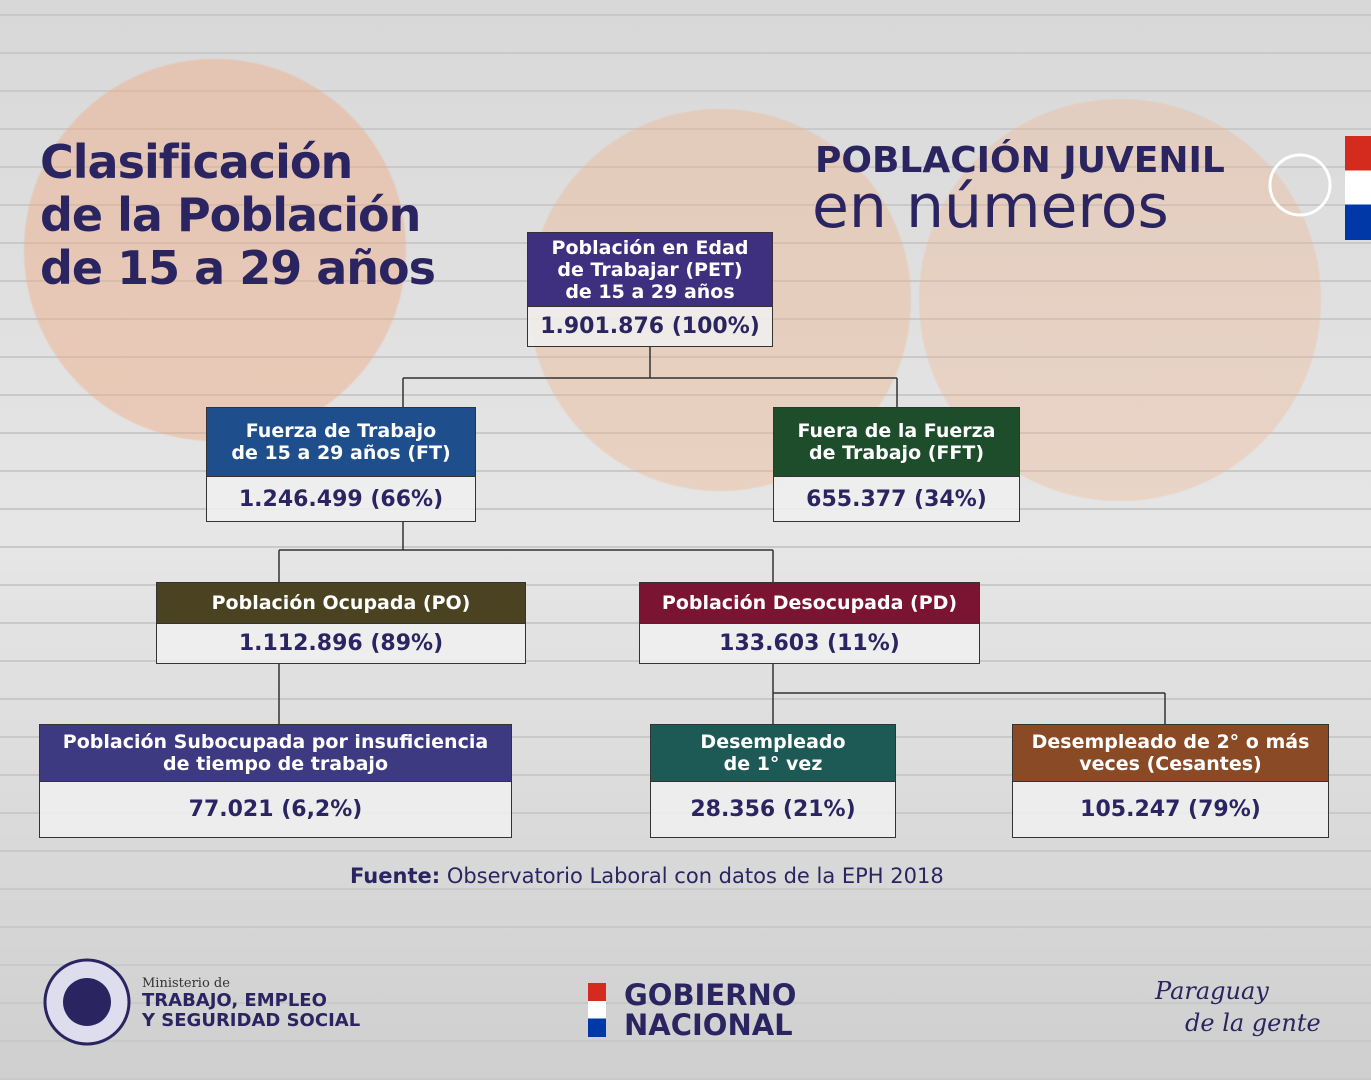  I want to click on node-label: Fuera de la Fuerza de Trabajo (FFT), so click(896, 442).